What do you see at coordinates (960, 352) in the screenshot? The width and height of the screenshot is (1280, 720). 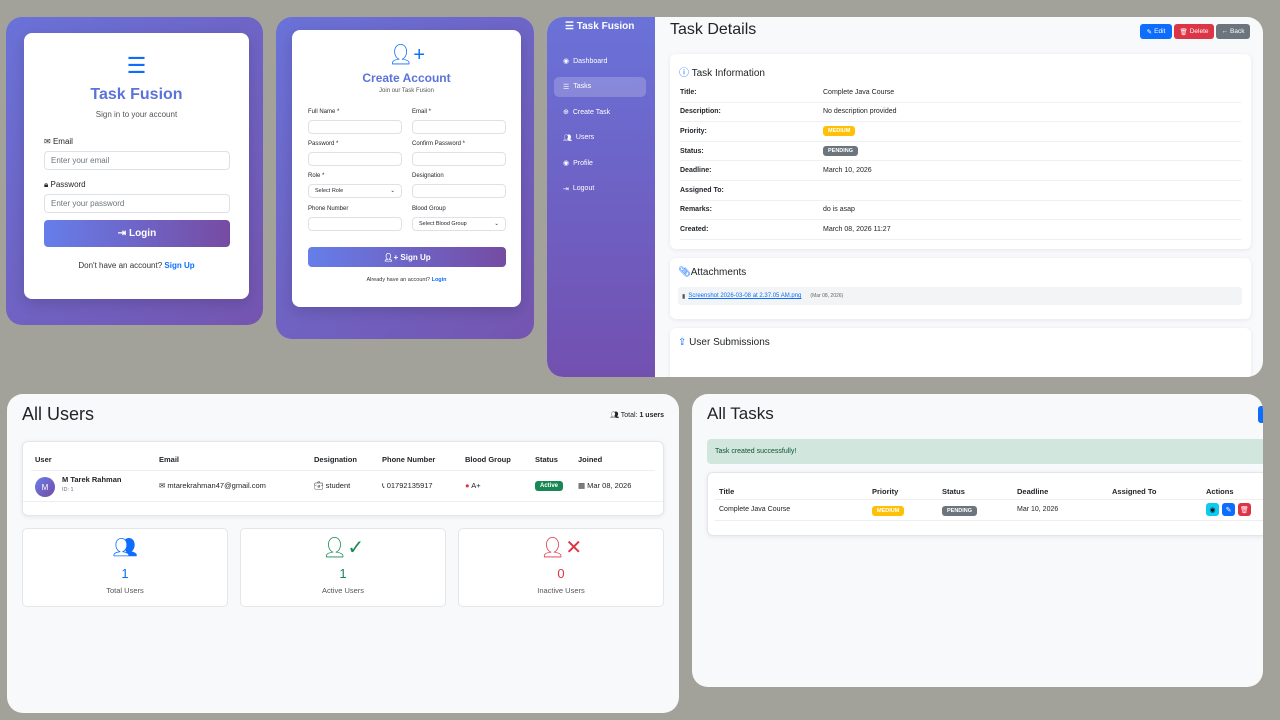 I see `submissions-card: ⇪ User Submissions` at bounding box center [960, 352].